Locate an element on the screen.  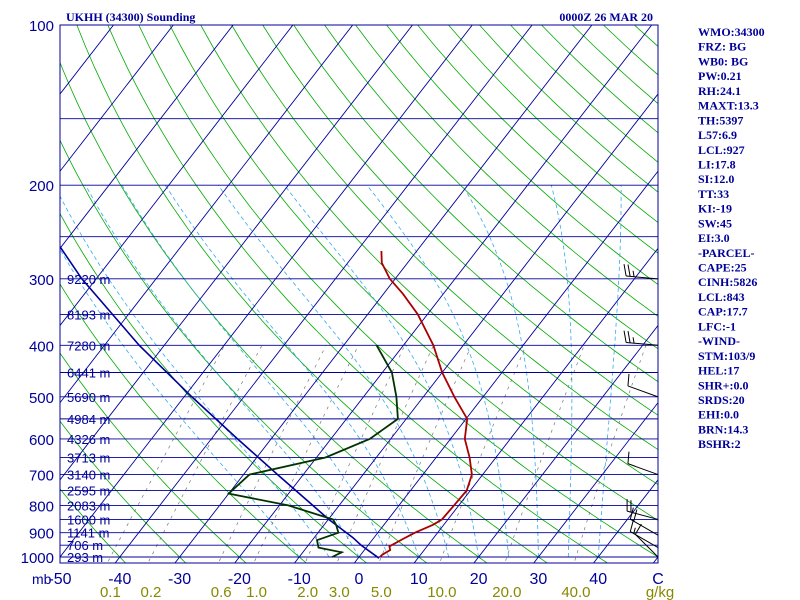
pressure-unit-label: mb is located at coordinates (42, 579).